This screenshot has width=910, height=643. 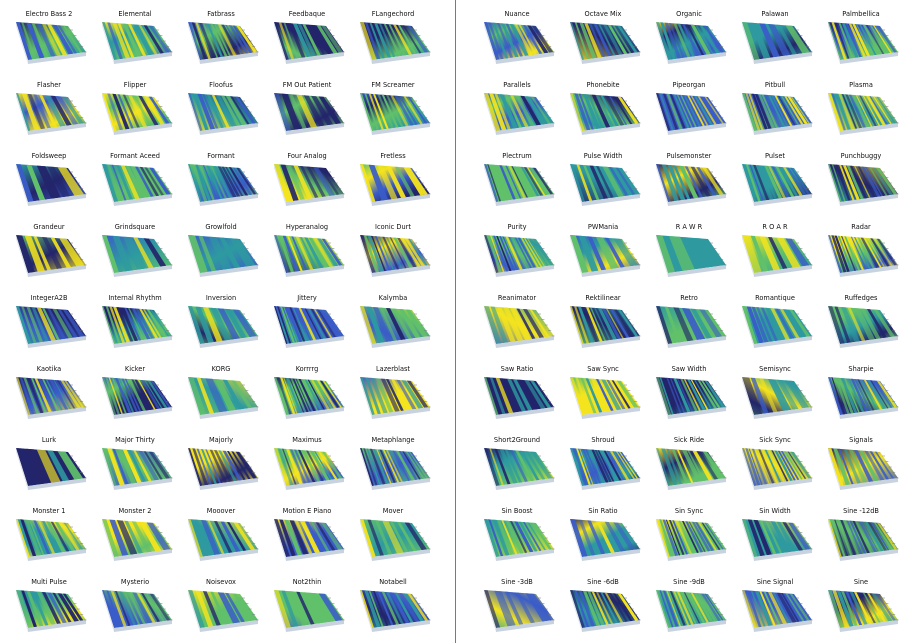 I want to click on wavetable-tile: PWMania, so click(x=603, y=248).